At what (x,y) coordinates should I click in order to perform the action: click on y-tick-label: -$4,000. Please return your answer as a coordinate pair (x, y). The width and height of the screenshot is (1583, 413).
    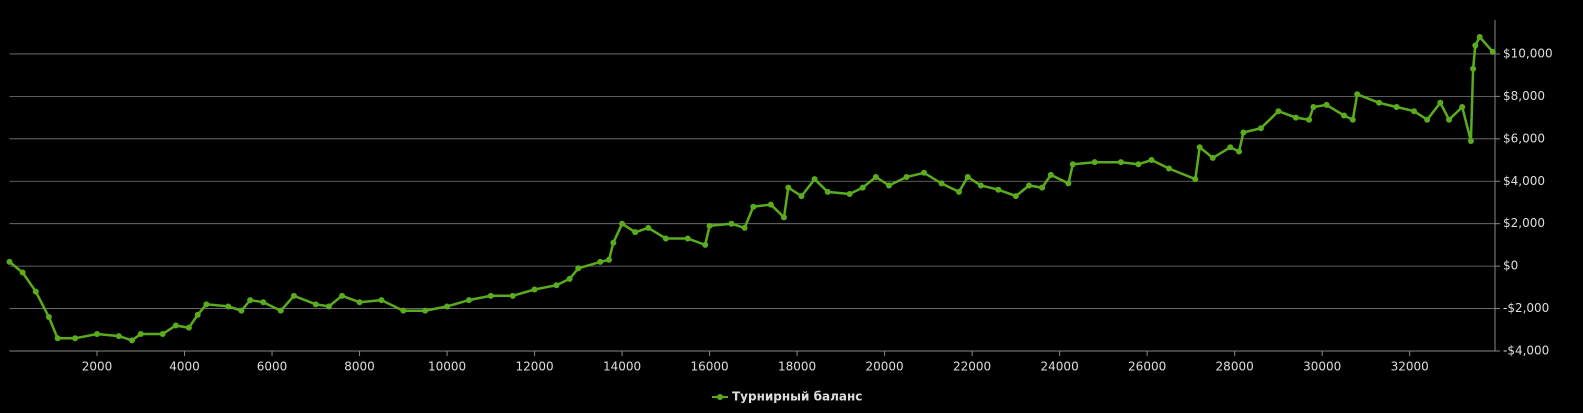
    Looking at the image, I should click on (1526, 351).